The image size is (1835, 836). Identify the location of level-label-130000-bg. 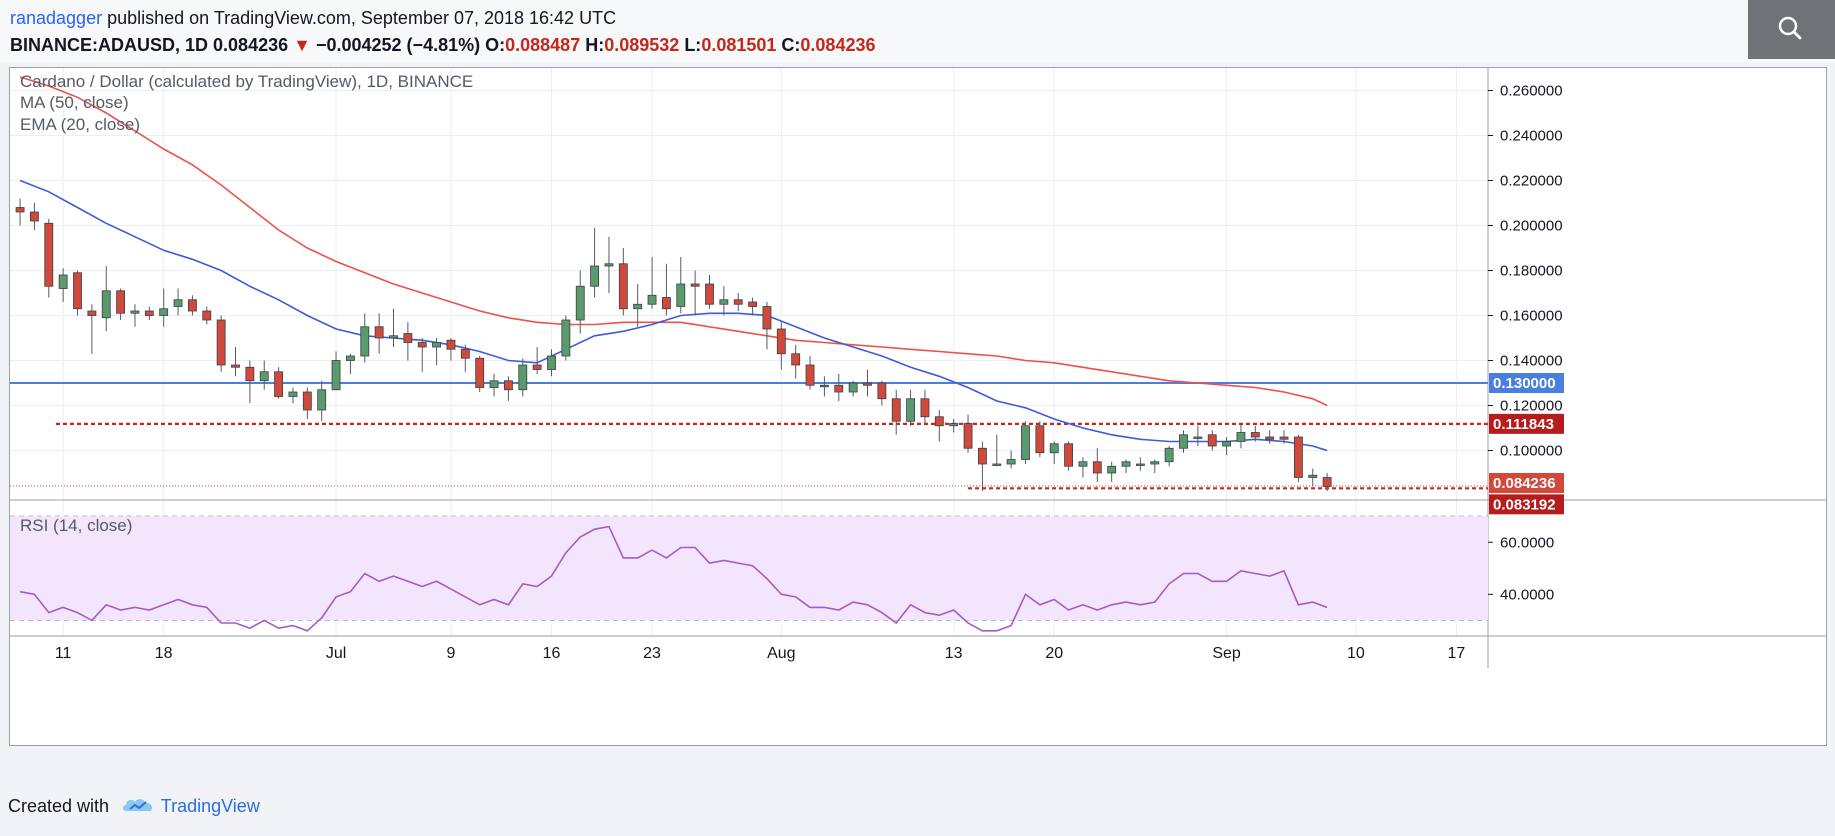
(1526, 383).